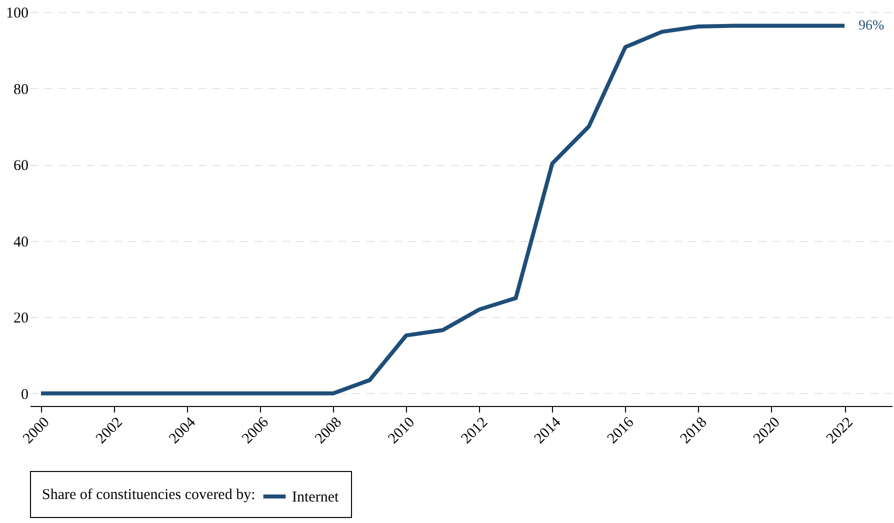 This screenshot has height=523, width=894. What do you see at coordinates (21, 318) in the screenshot?
I see `y-tick-label: 20` at bounding box center [21, 318].